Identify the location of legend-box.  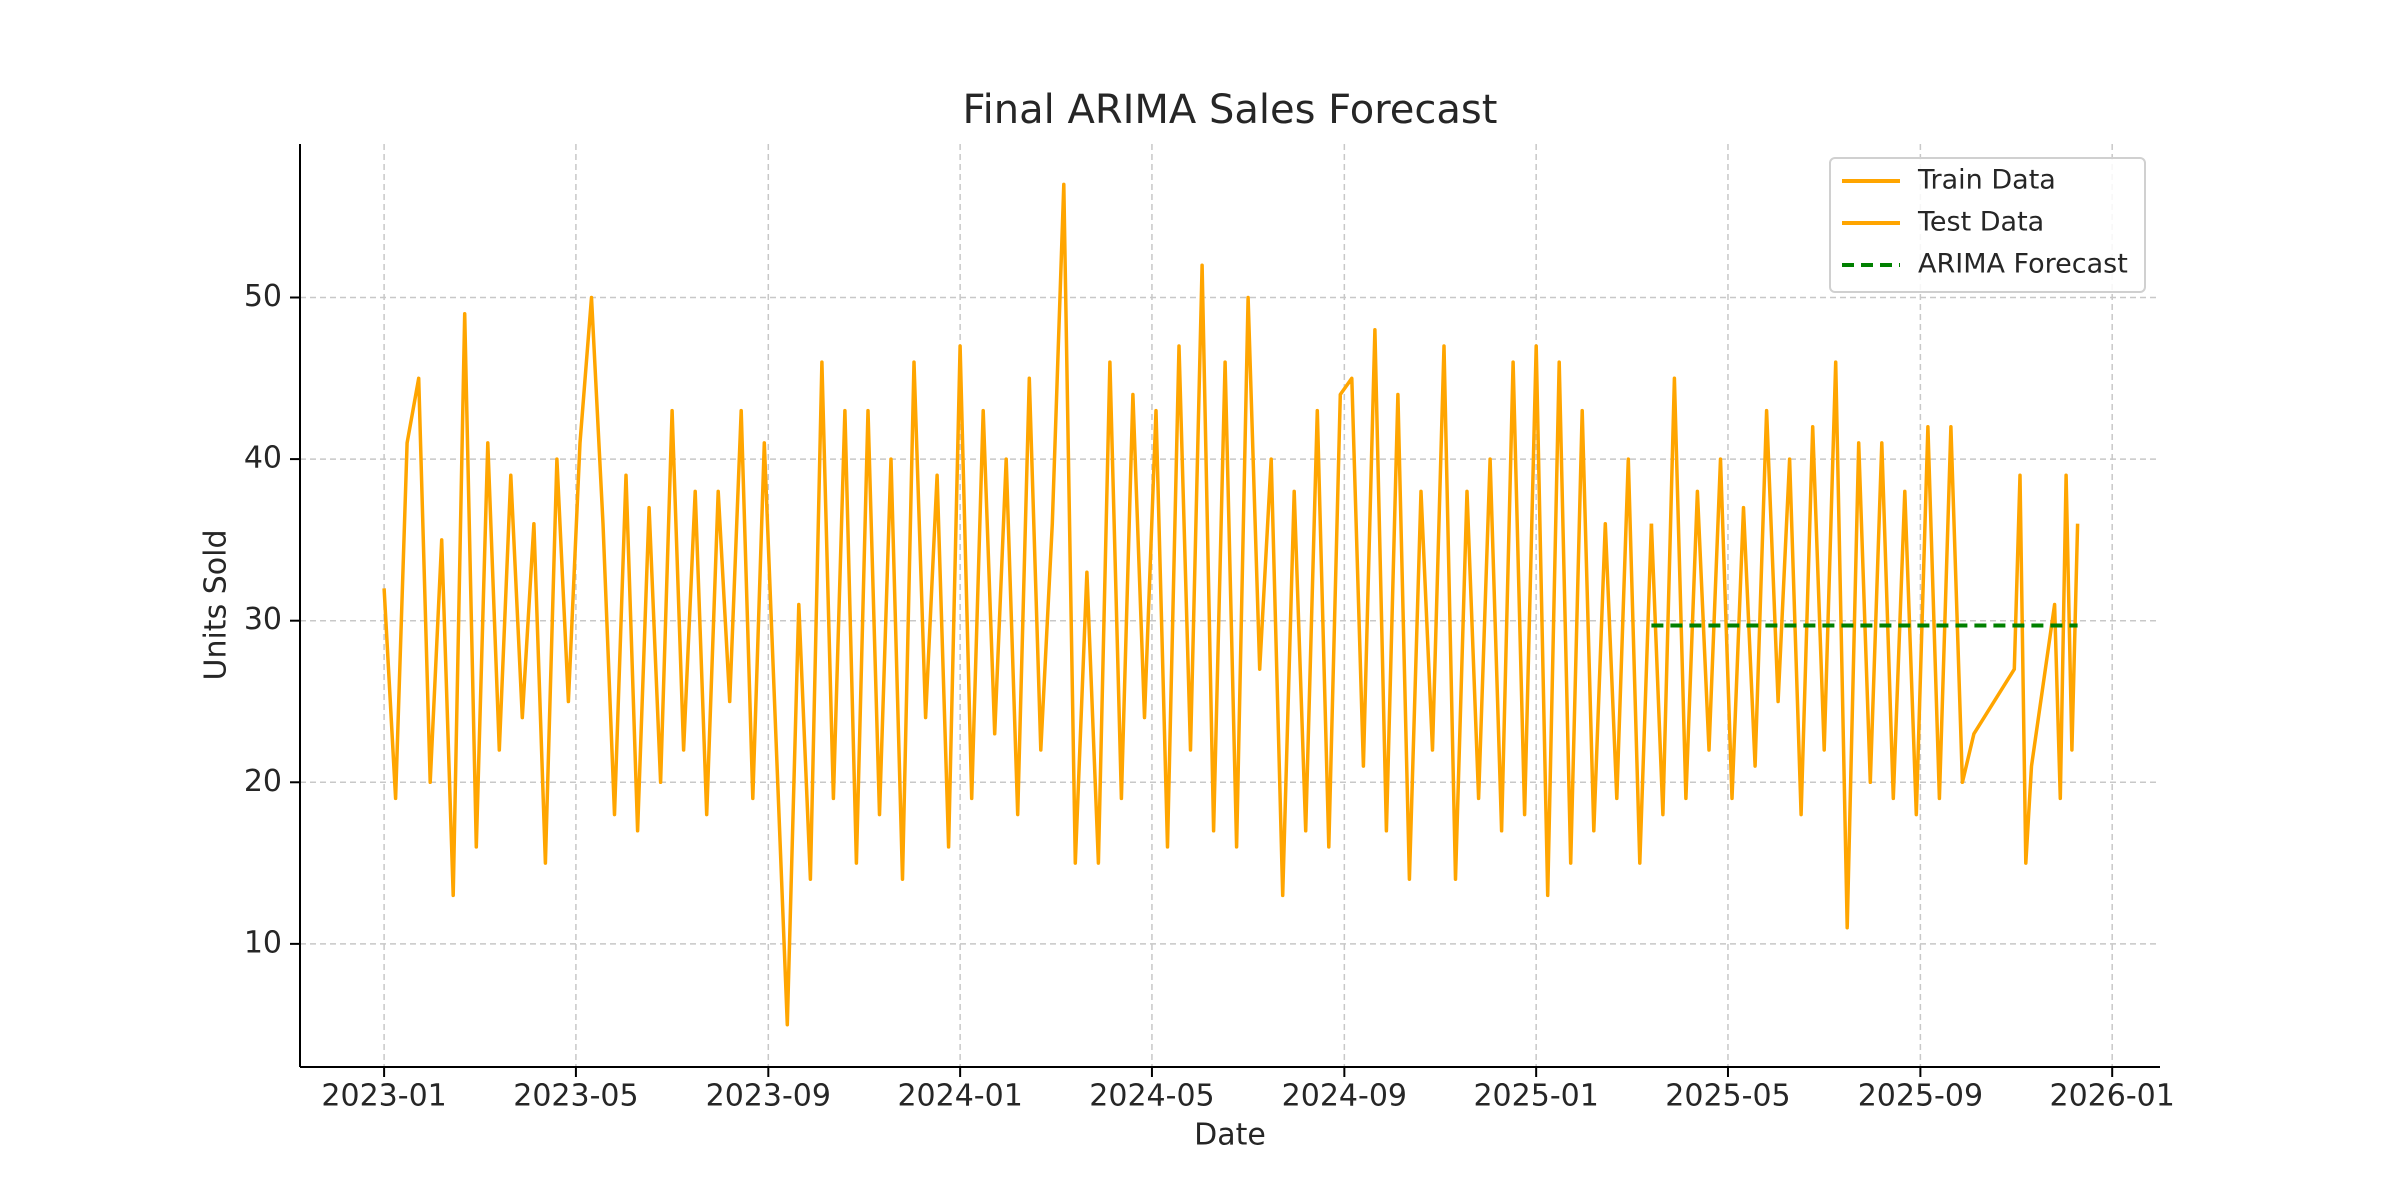
(1987, 225).